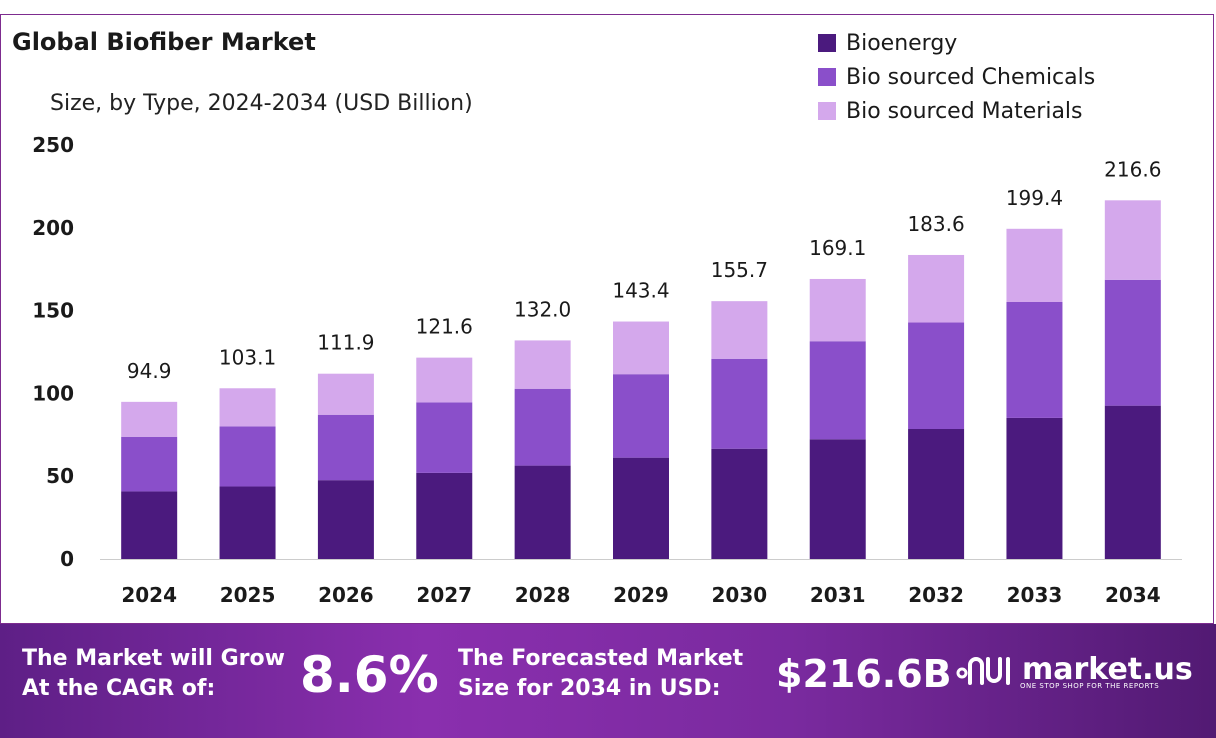  What do you see at coordinates (902, 43) in the screenshot?
I see `legend-label-bioenergy: Bioenergy` at bounding box center [902, 43].